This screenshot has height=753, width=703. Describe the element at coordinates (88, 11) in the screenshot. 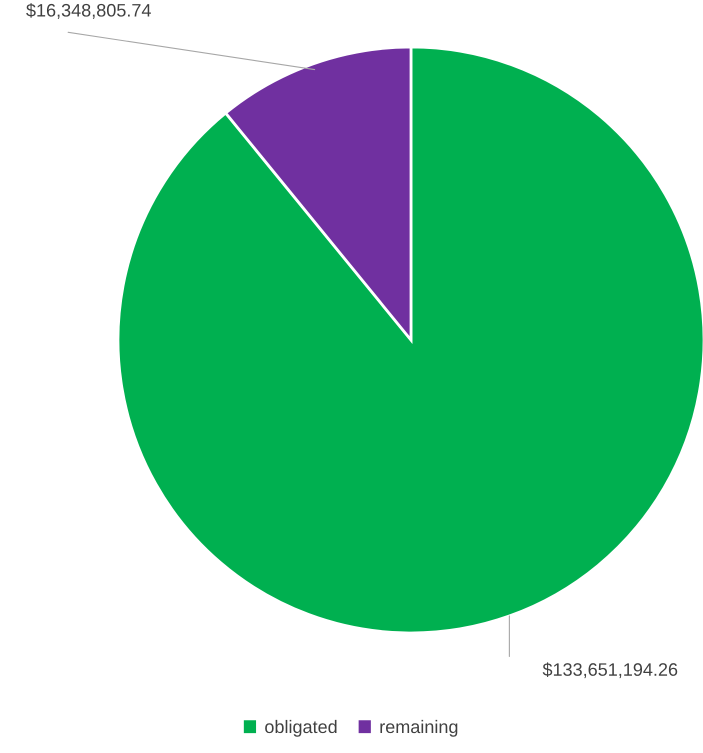

I see `data-label: $16,348,805.74` at that location.